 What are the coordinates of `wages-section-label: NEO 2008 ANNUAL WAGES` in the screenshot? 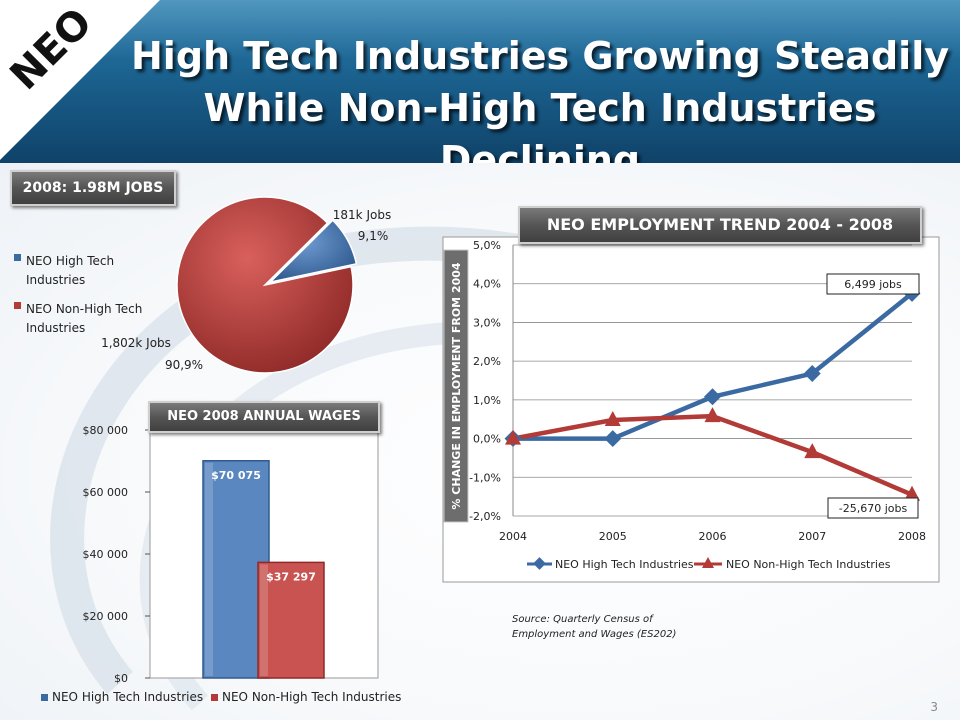 It's located at (264, 417).